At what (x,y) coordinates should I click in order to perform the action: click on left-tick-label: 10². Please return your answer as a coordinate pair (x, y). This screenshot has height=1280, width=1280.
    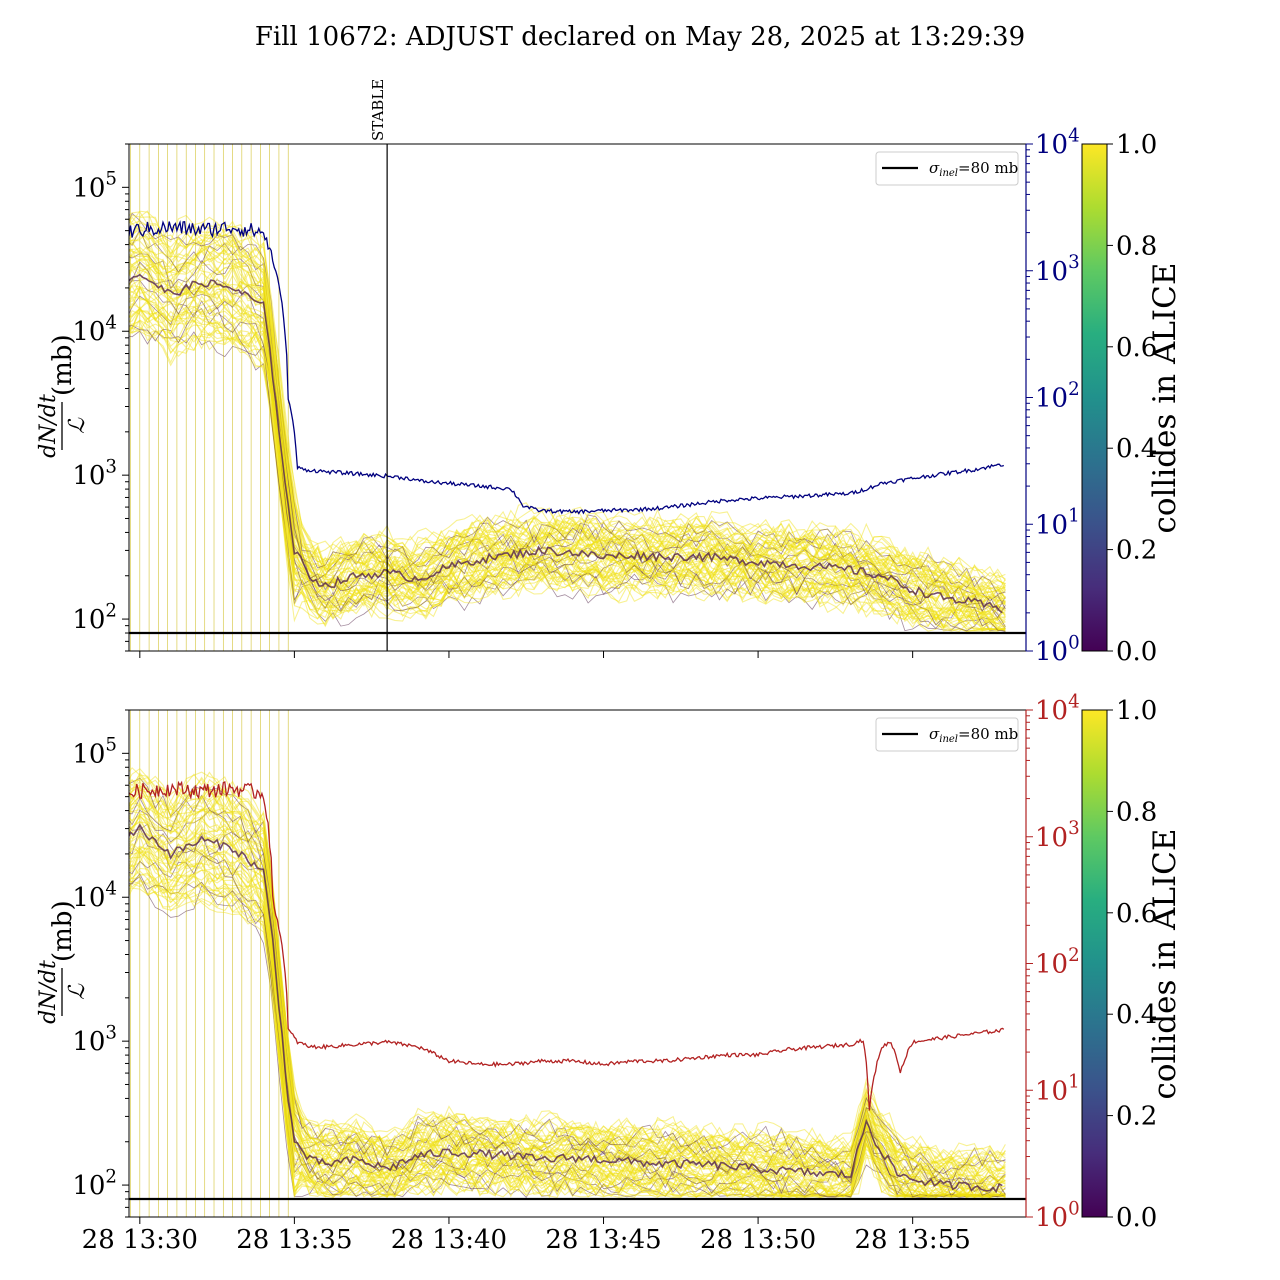
    Looking at the image, I should click on (94, 1183).